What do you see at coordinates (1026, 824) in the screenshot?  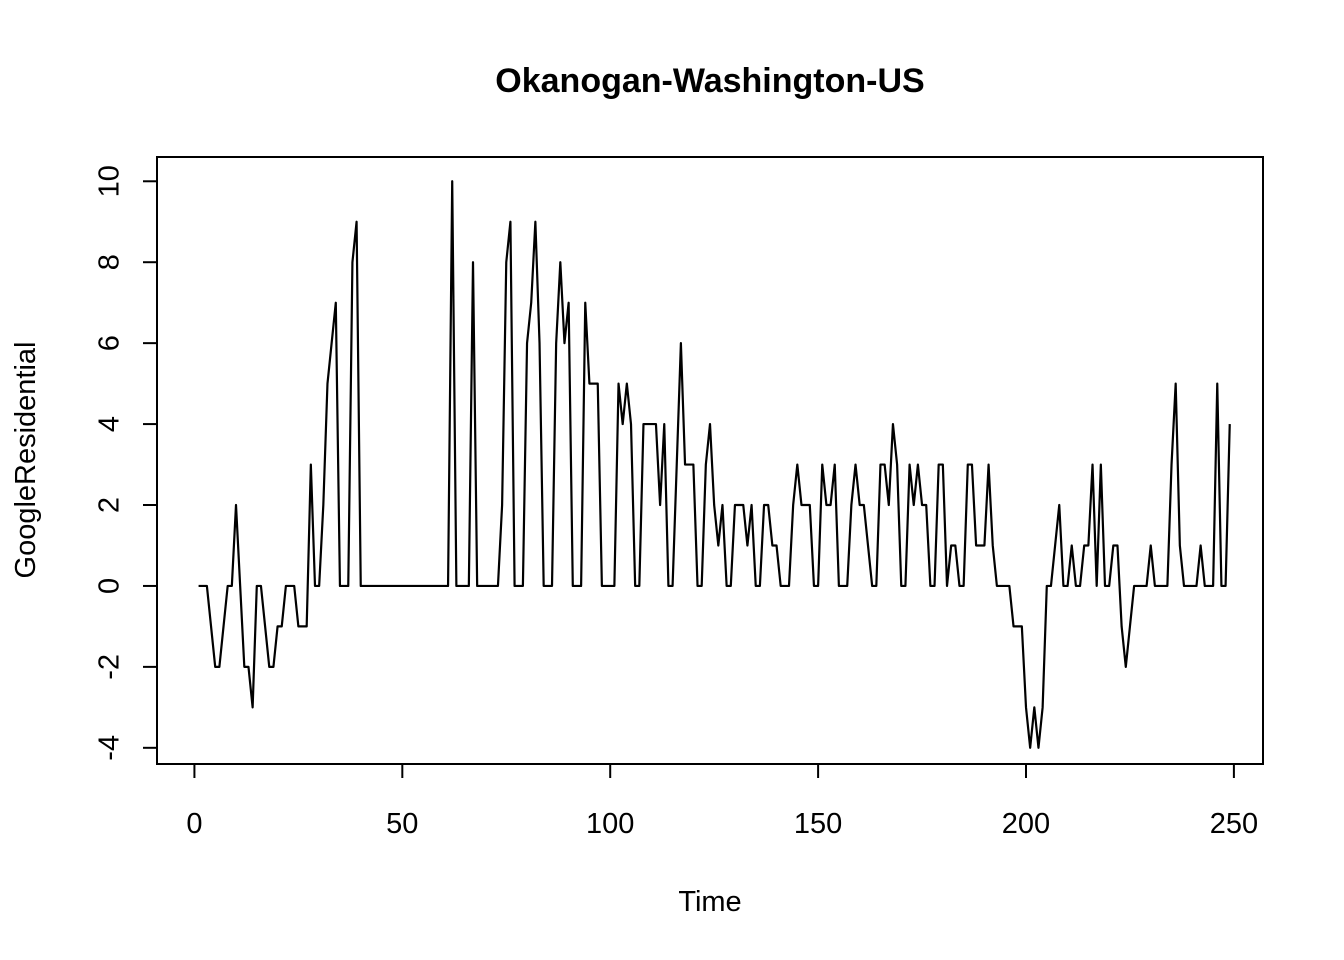 I see `x-tick-label: 200` at bounding box center [1026, 824].